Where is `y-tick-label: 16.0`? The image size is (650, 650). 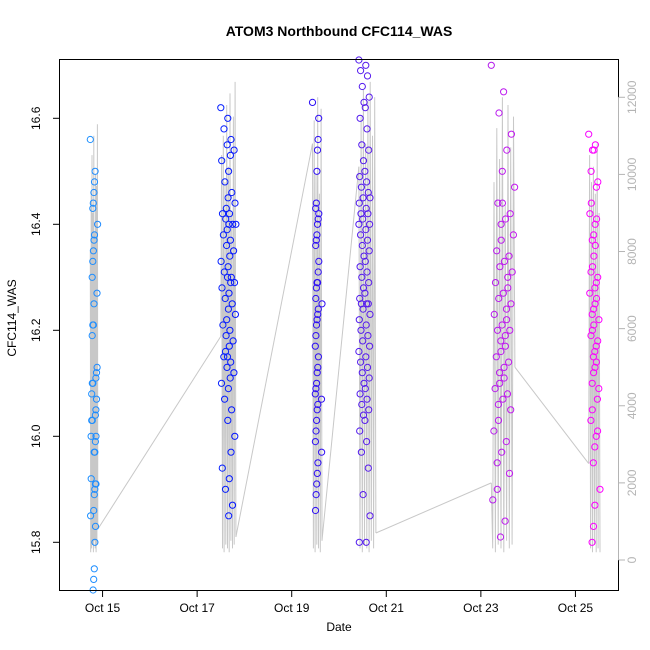 y-tick-label: 16.0 is located at coordinates (36, 436).